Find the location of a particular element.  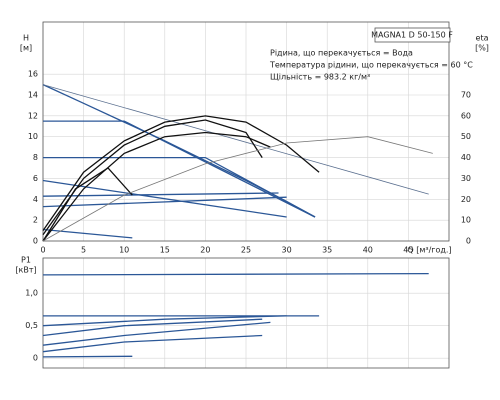

y-axis-label: [м] is located at coordinates (26, 48).